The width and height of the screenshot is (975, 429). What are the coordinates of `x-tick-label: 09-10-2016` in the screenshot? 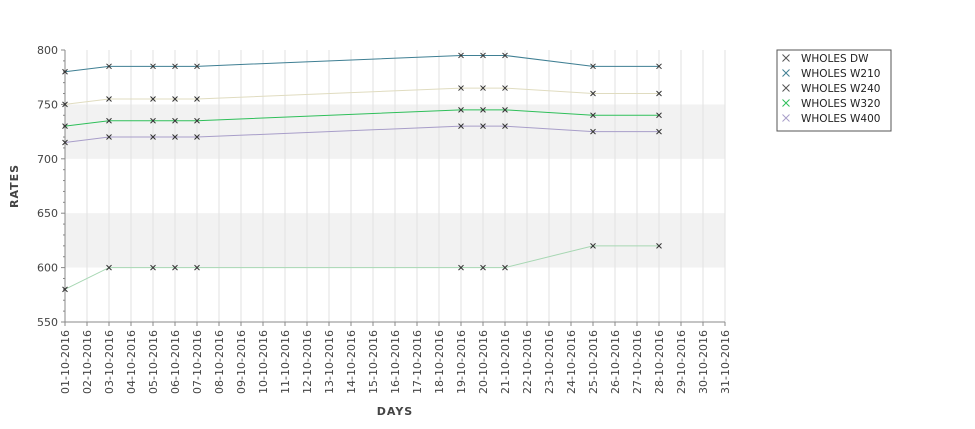 It's located at (241, 362).